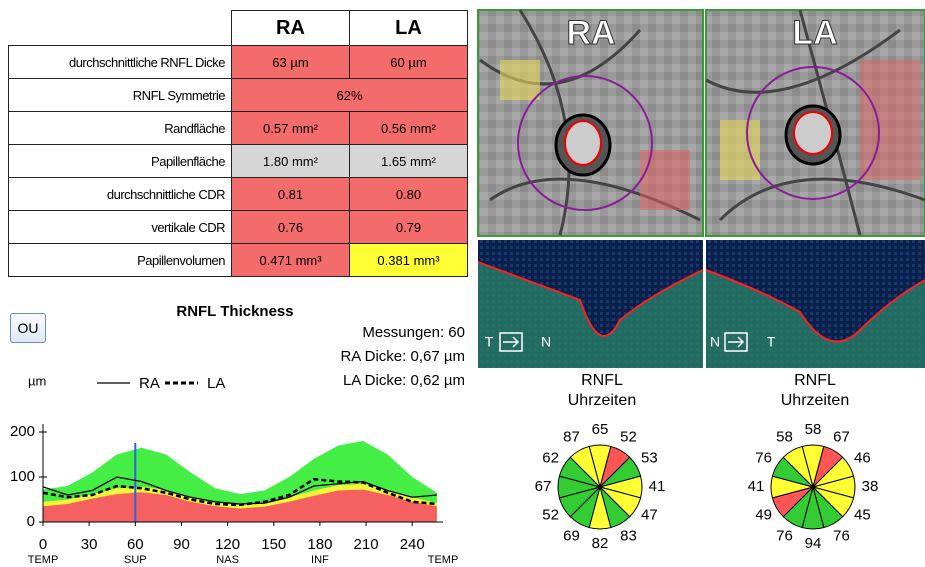  I want to click on value-cell: 62%, so click(349, 95).